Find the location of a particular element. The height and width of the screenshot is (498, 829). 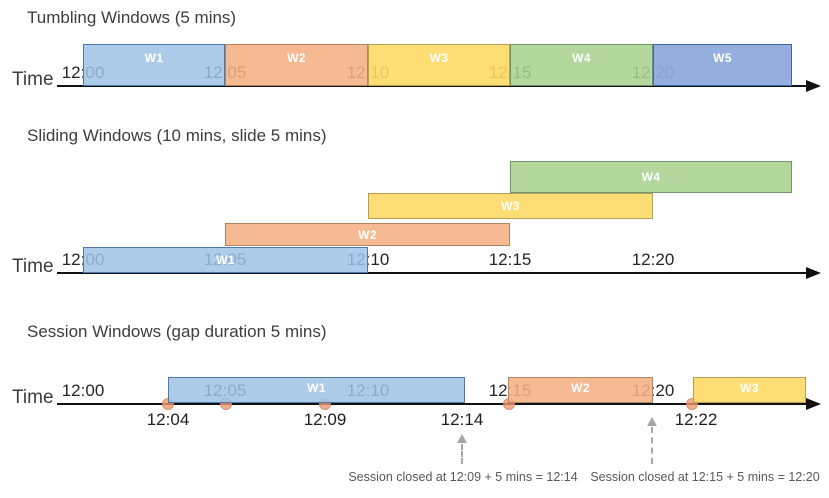

tumbling-axis is located at coordinates (432, 86).